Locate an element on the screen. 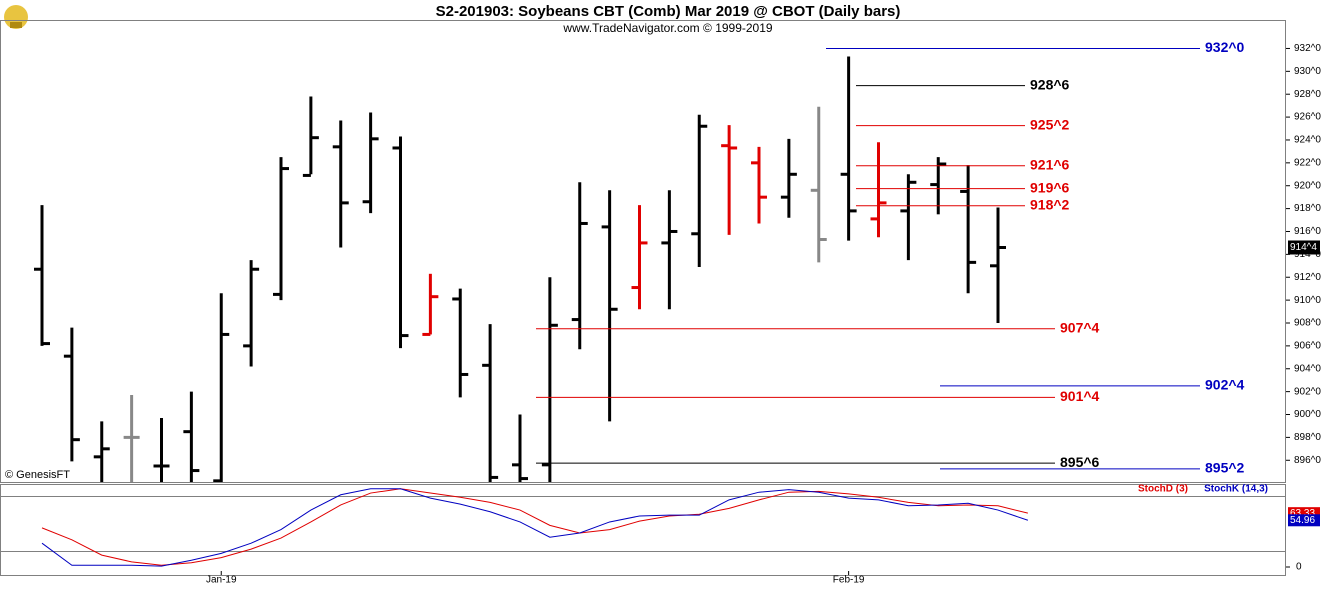 Image resolution: width=1336 pixels, height=591 pixels. y-tick-label: 926^0 is located at coordinates (1307, 117).